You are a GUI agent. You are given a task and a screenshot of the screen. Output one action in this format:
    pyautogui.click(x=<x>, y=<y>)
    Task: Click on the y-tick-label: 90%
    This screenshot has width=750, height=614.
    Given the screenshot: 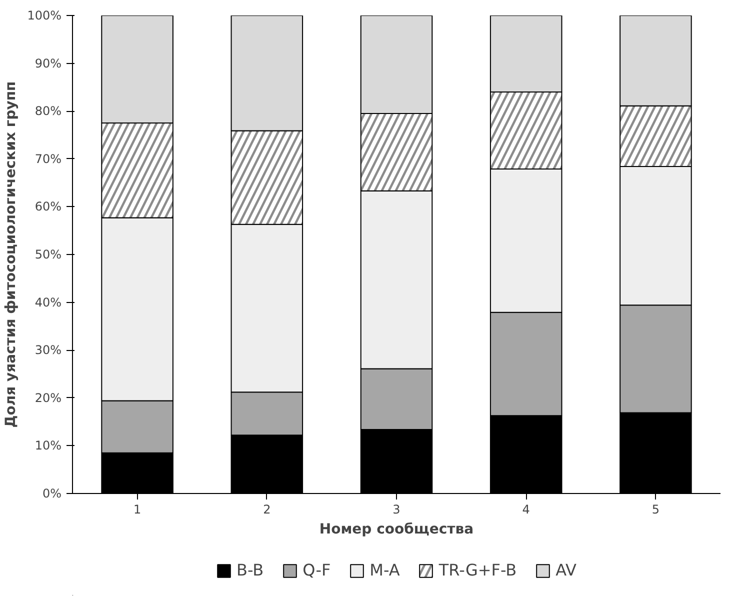 What is the action you would take?
    pyautogui.click(x=48, y=63)
    